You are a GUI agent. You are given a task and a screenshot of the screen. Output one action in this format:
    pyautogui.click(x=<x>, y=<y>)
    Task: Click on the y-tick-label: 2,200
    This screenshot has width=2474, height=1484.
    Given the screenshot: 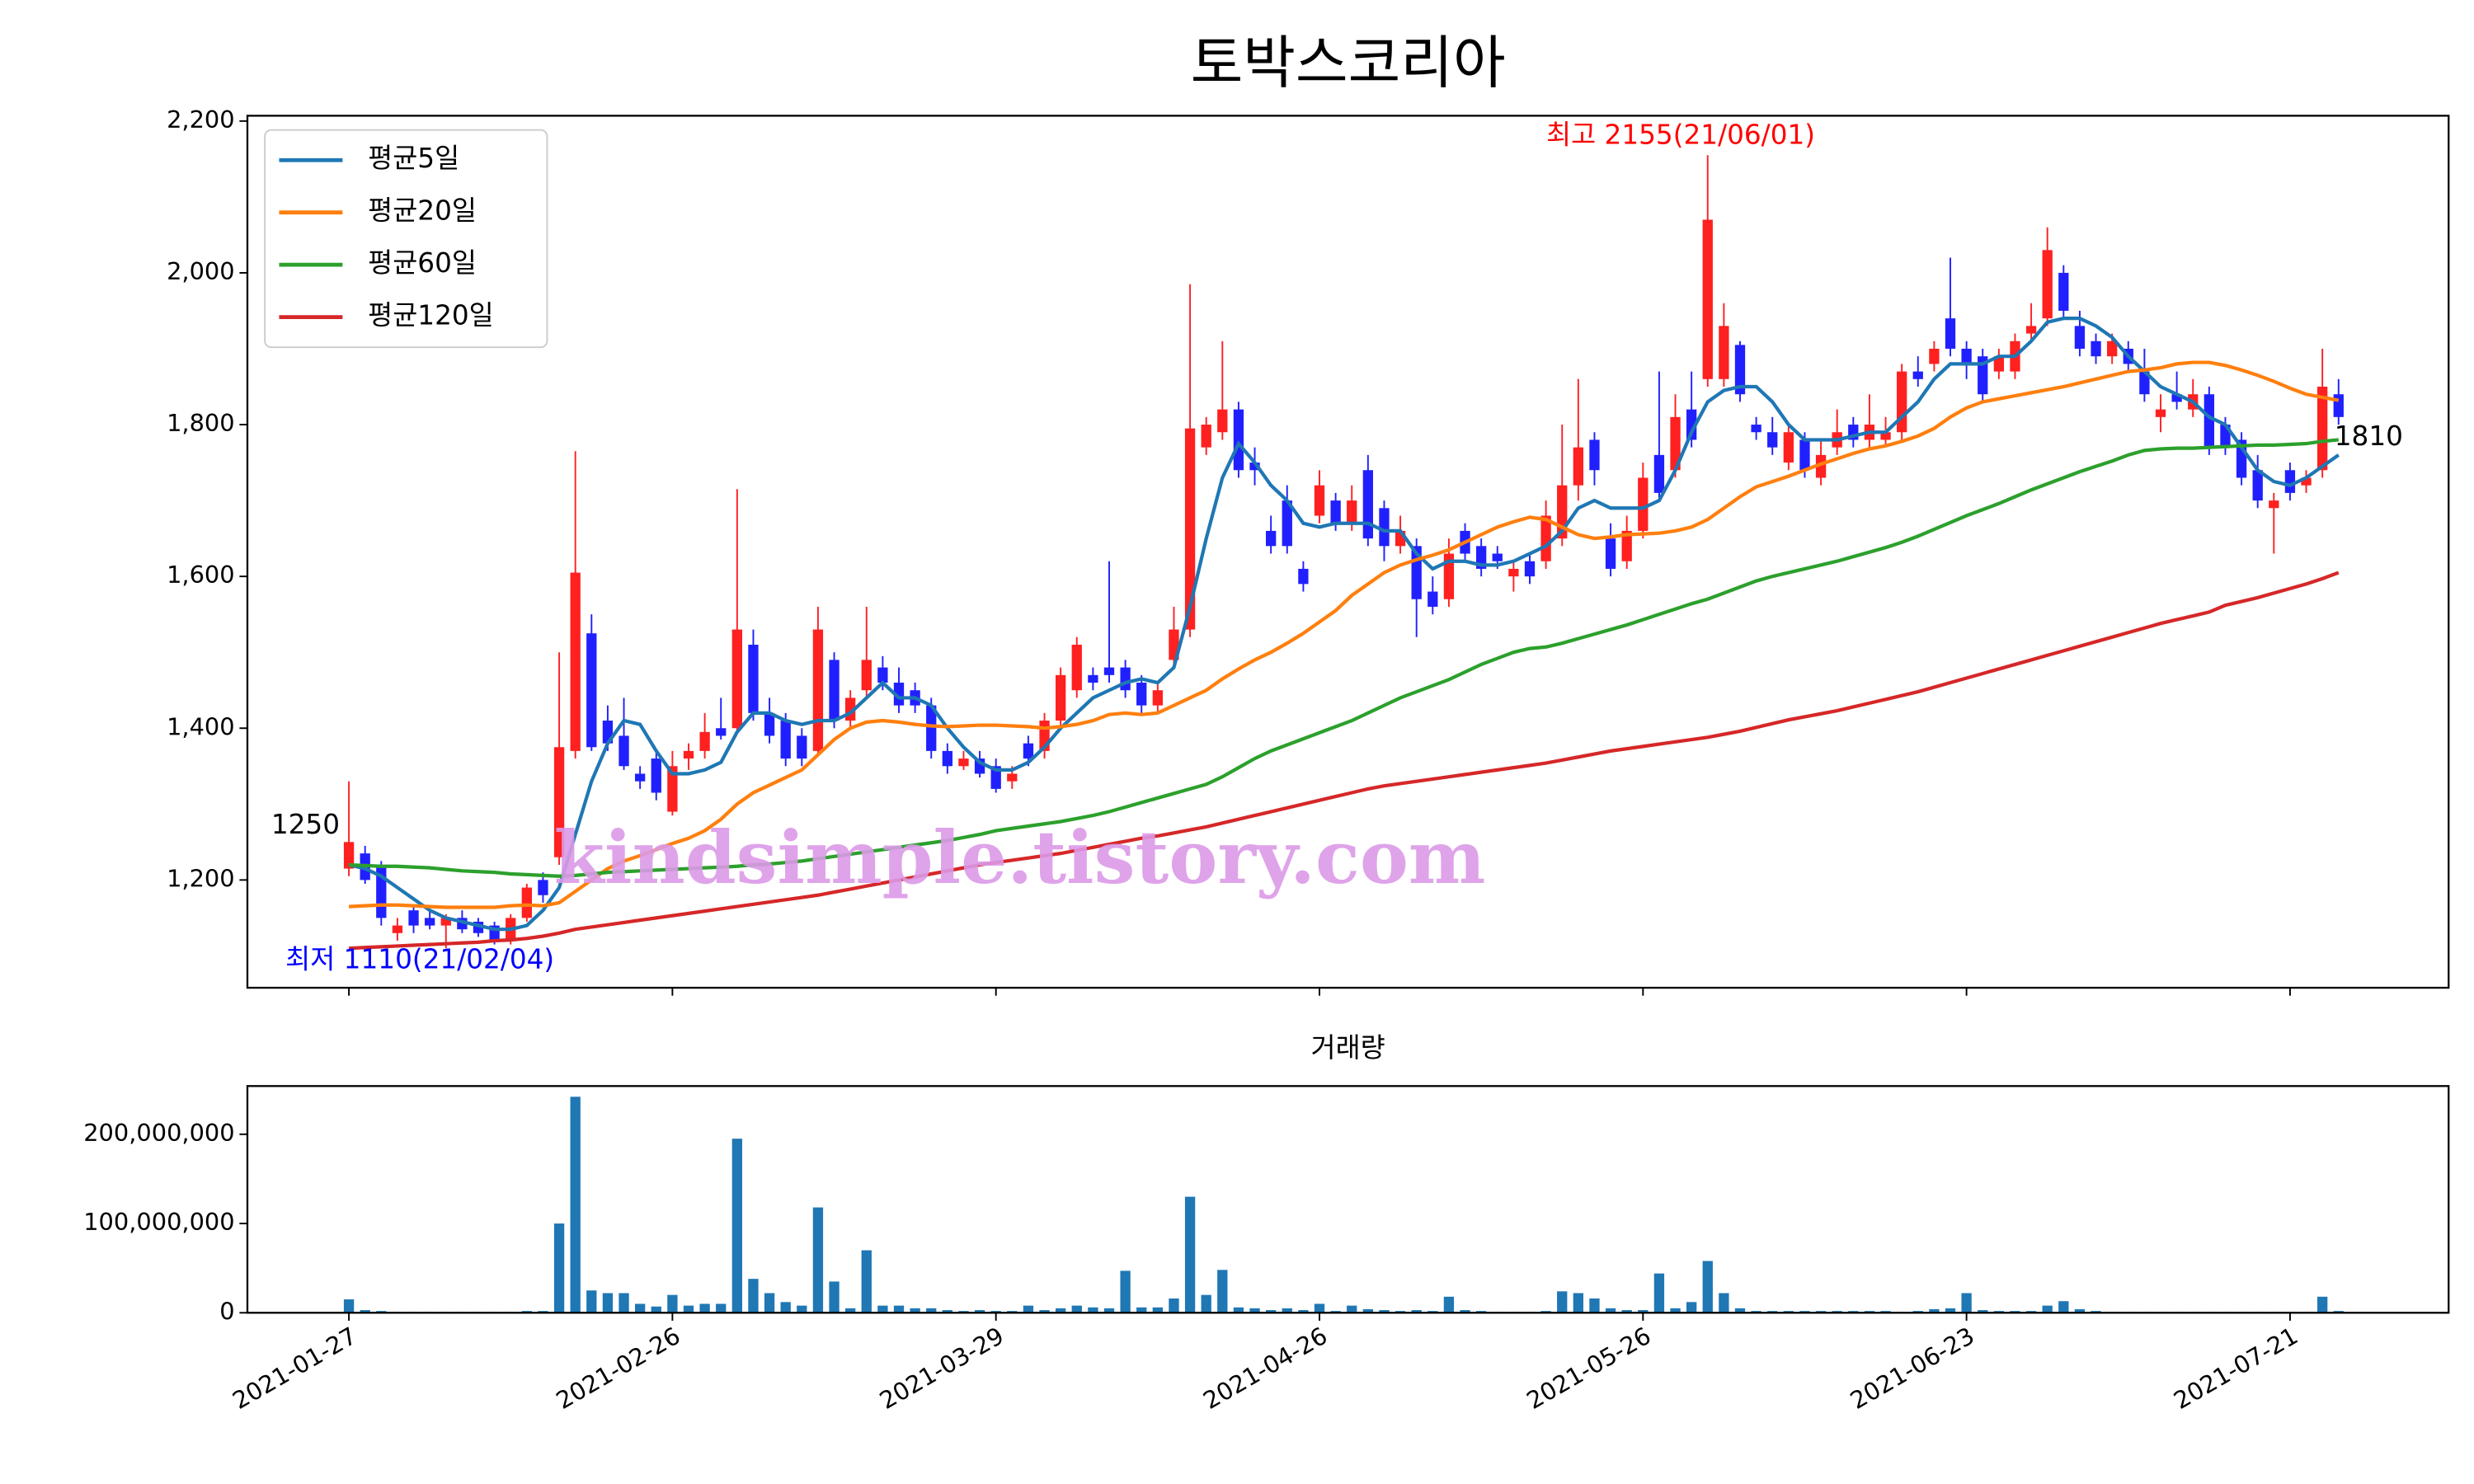 What is the action you would take?
    pyautogui.click(x=201, y=120)
    